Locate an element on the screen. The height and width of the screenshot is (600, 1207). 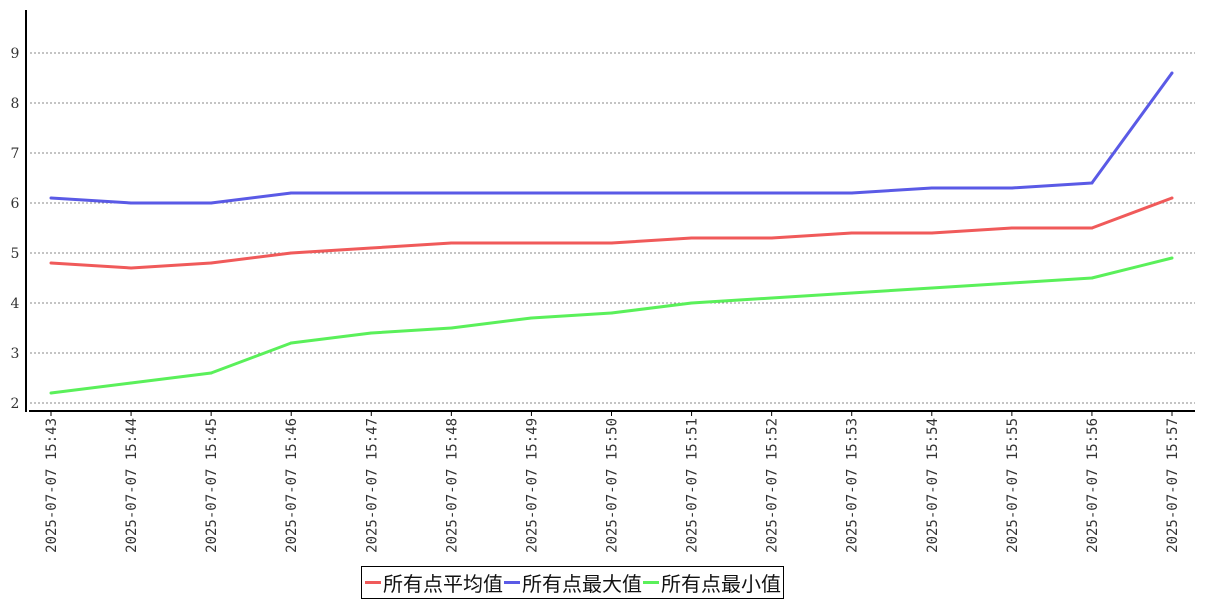
y-tick-label: 3 is located at coordinates (15, 354).